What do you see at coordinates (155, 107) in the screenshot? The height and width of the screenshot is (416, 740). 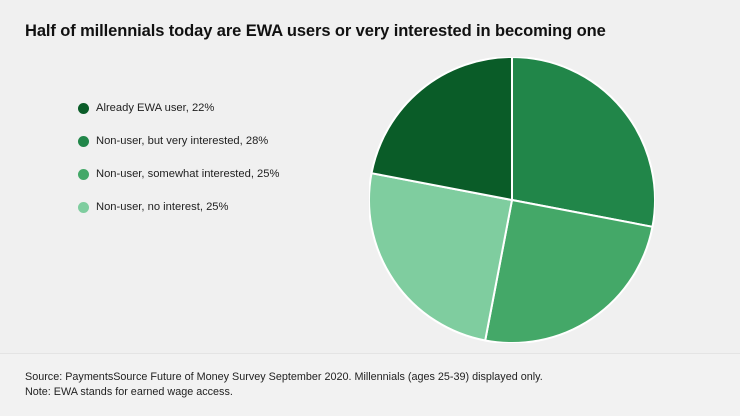 I see `legend-item-label: Already EWA user, 22%` at bounding box center [155, 107].